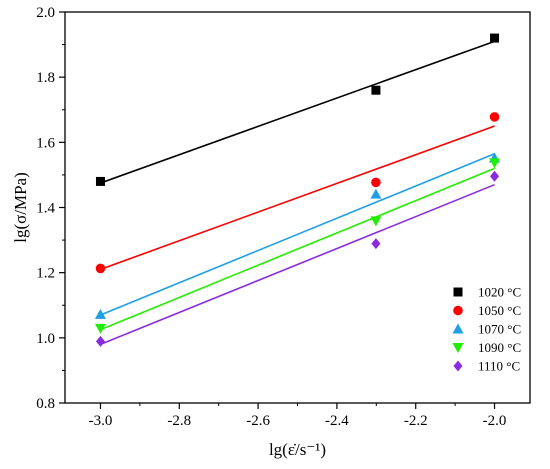 Image resolution: width=550 pixels, height=469 pixels. What do you see at coordinates (298, 416) in the screenshot?
I see `x-axis-ticks: -3.0 -2.8 -2.6 -2.4 -2.2 -2.0` at bounding box center [298, 416].